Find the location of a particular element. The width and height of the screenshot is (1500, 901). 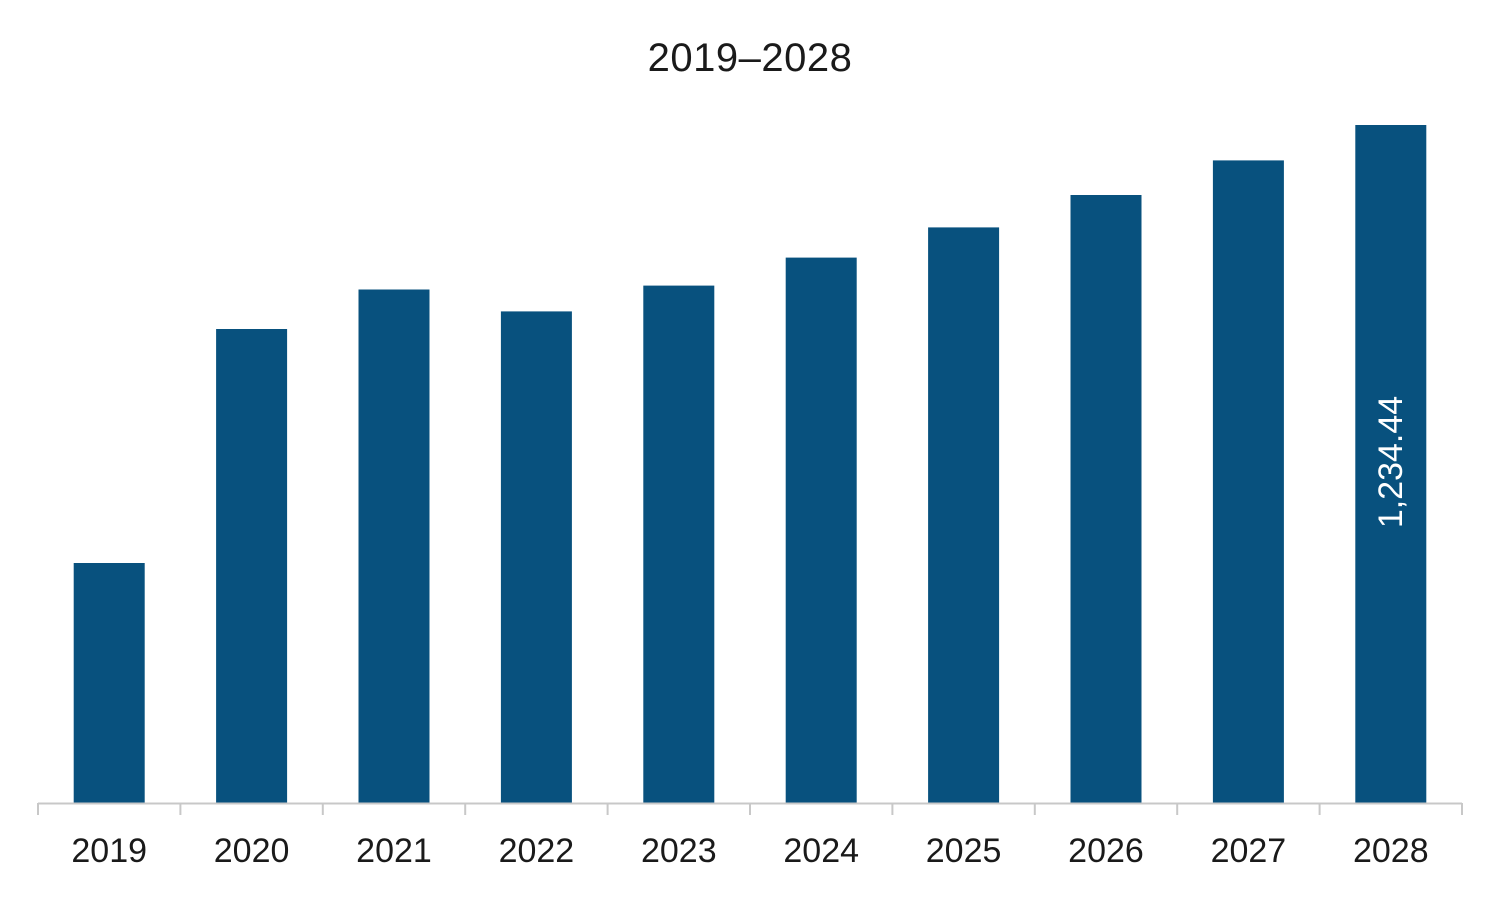

bar-2026 is located at coordinates (1106, 499).